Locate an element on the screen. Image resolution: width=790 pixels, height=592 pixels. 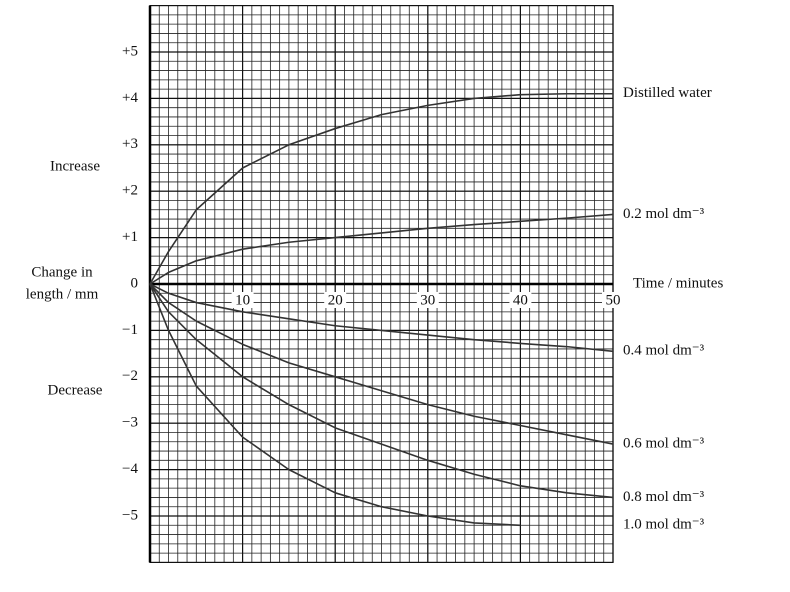
y-tick-label: +3 is located at coordinates (130, 144).